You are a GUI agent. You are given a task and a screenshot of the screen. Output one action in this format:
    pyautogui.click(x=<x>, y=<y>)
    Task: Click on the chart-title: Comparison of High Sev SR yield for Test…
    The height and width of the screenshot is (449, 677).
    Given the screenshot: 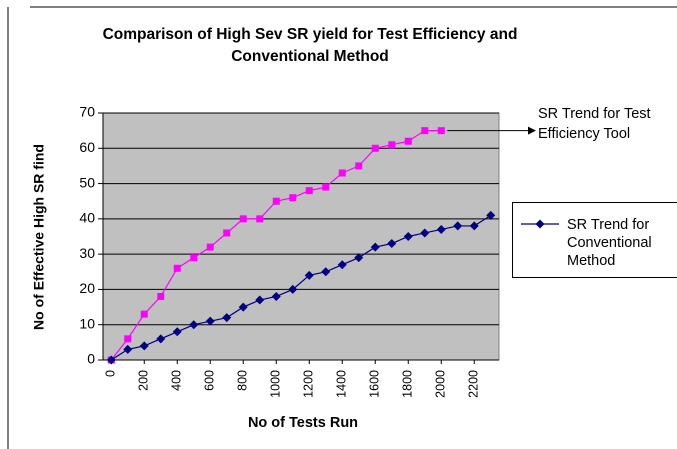 What is the action you would take?
    pyautogui.click(x=310, y=45)
    